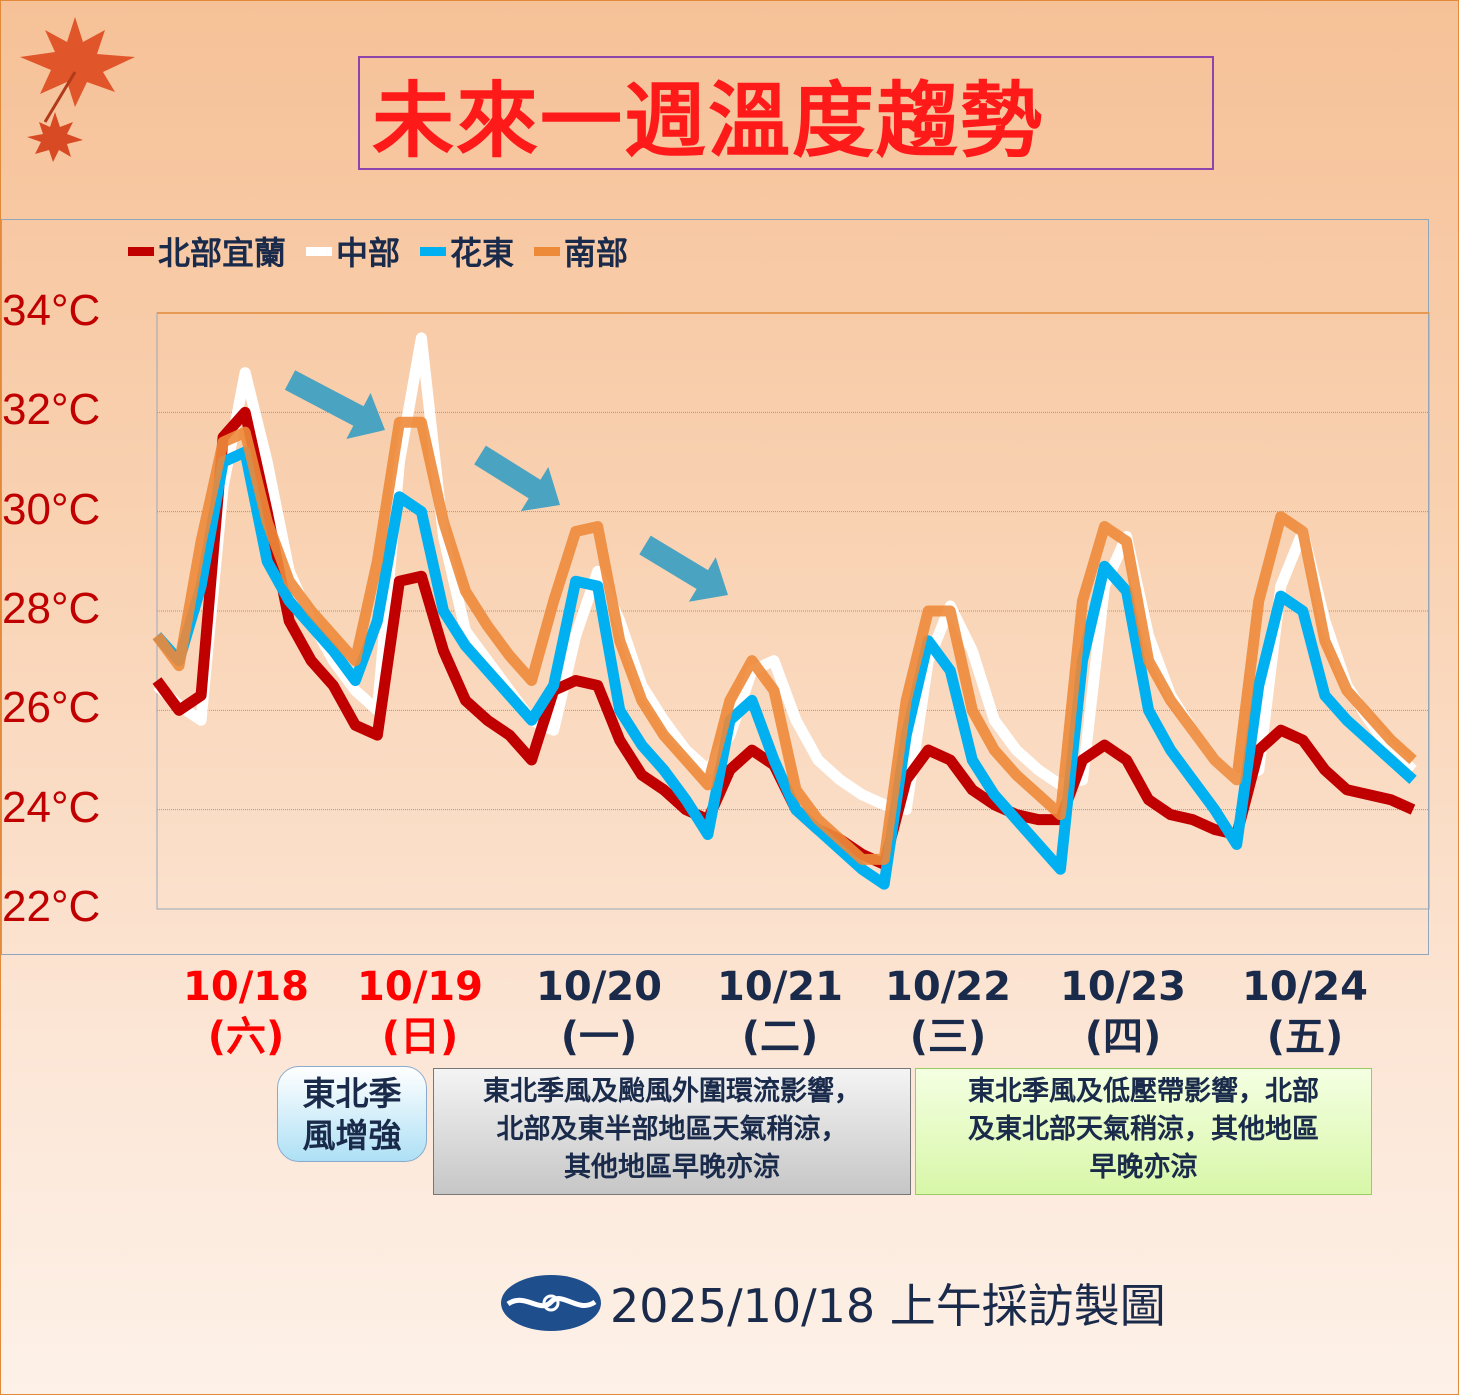 The height and width of the screenshot is (1395, 1459). What do you see at coordinates (51, 509) in the screenshot?
I see `y-tick-label: 30°C` at bounding box center [51, 509].